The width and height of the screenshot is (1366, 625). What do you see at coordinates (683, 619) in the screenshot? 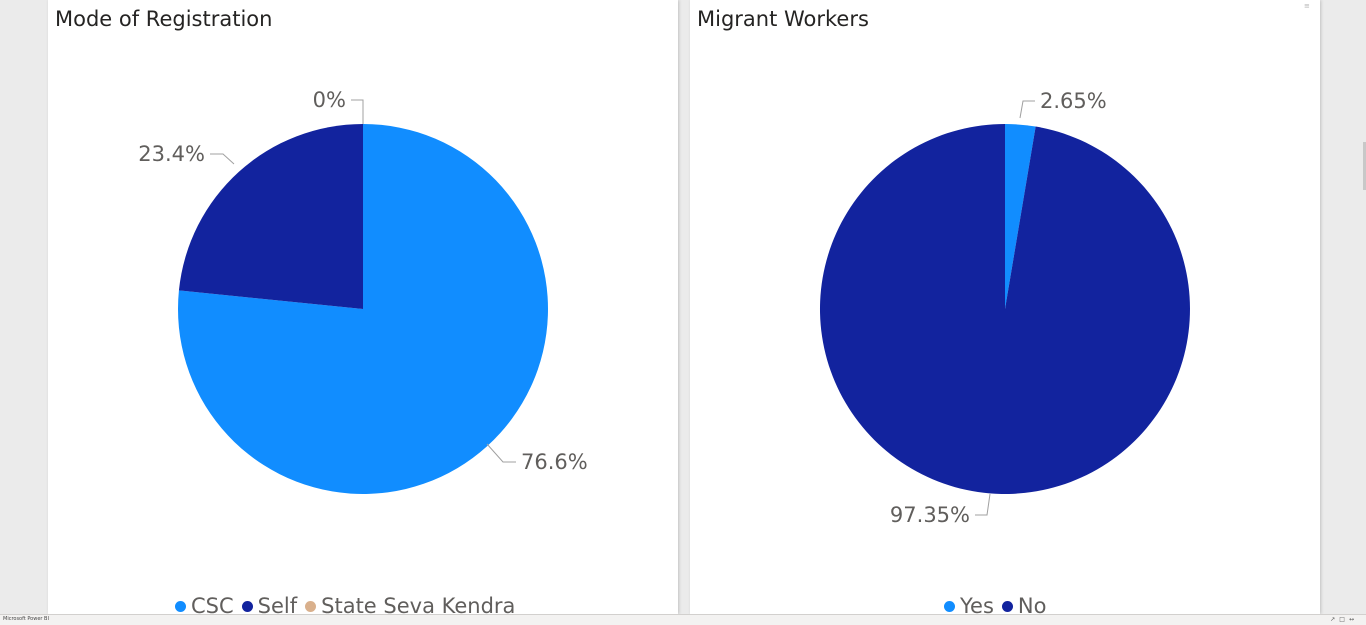
I see `status-bar: Microsoft Power BI ↗□↔` at bounding box center [683, 619].